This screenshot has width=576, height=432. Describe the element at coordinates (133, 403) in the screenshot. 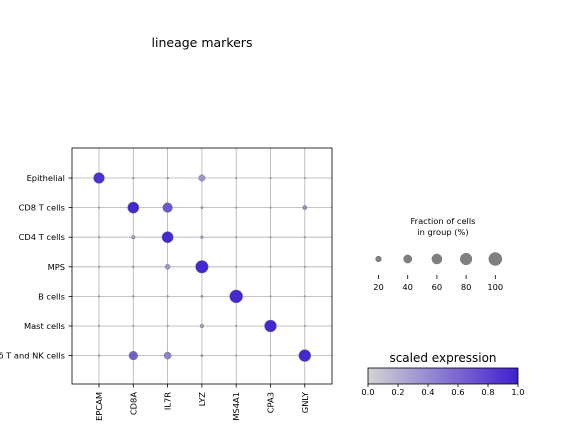

I see `x-tick-label: CD8A` at that location.